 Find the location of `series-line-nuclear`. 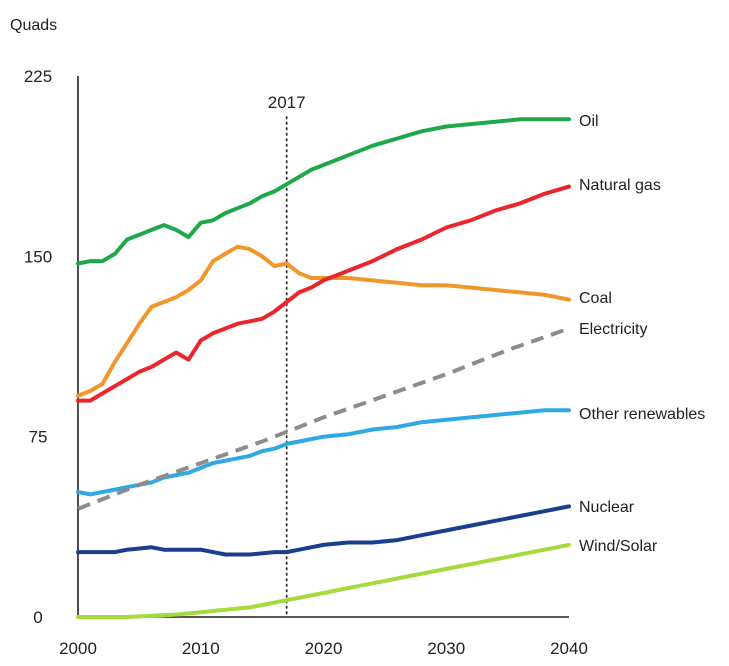

series-line-nuclear is located at coordinates (323, 530).